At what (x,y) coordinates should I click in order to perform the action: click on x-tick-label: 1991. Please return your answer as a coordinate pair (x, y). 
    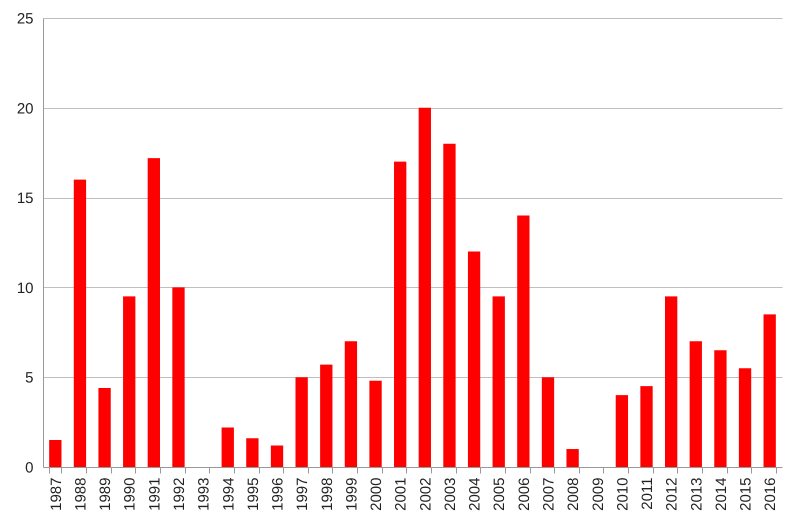
    Looking at the image, I should click on (155, 494).